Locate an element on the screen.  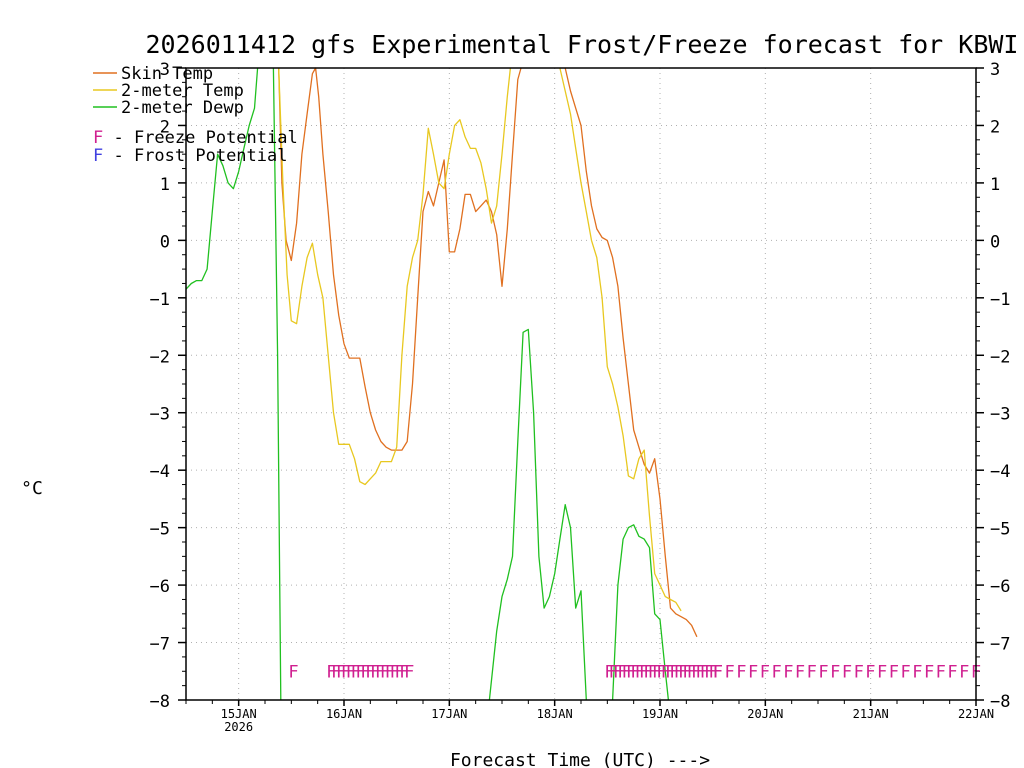
y-tick-label-left: 0 is located at coordinates (165, 242).